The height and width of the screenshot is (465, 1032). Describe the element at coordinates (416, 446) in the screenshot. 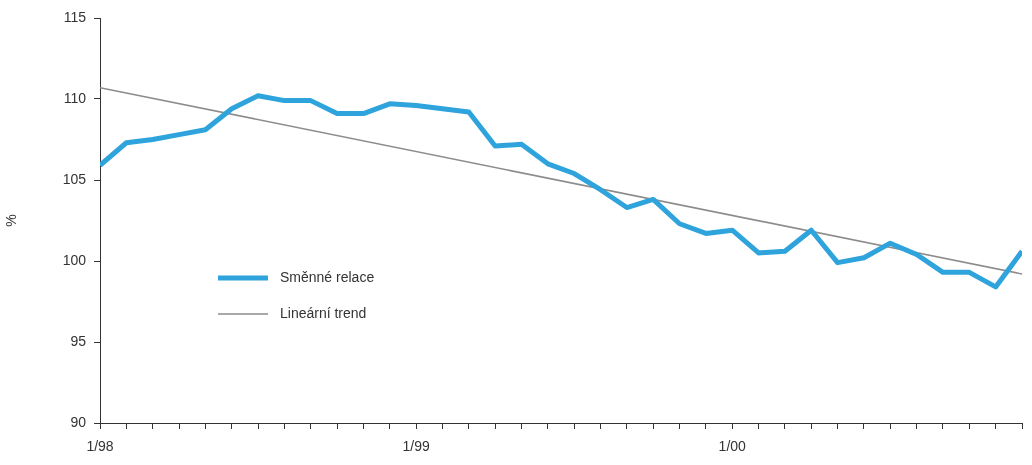

I see `x-tick-label: 1/99` at that location.